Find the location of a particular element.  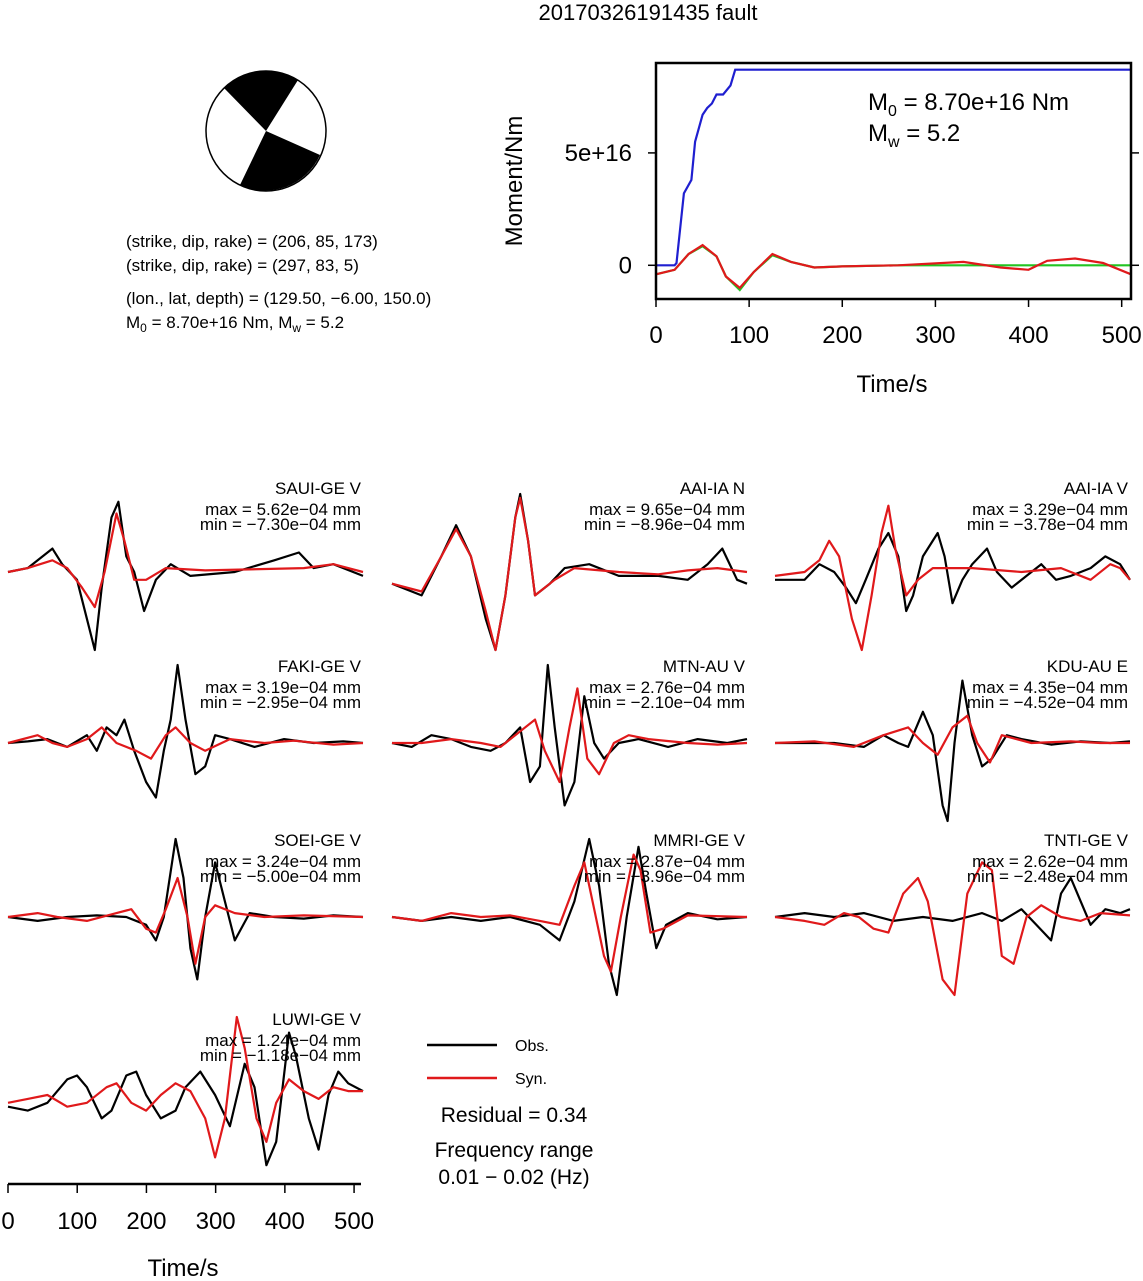

moment-xtick-label: 200 is located at coordinates (842, 335).